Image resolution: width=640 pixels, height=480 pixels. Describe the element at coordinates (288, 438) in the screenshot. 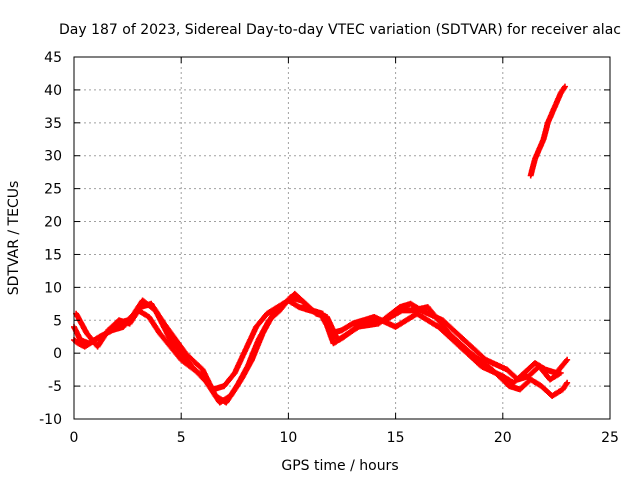

I see `x-tick-label: 10` at that location.